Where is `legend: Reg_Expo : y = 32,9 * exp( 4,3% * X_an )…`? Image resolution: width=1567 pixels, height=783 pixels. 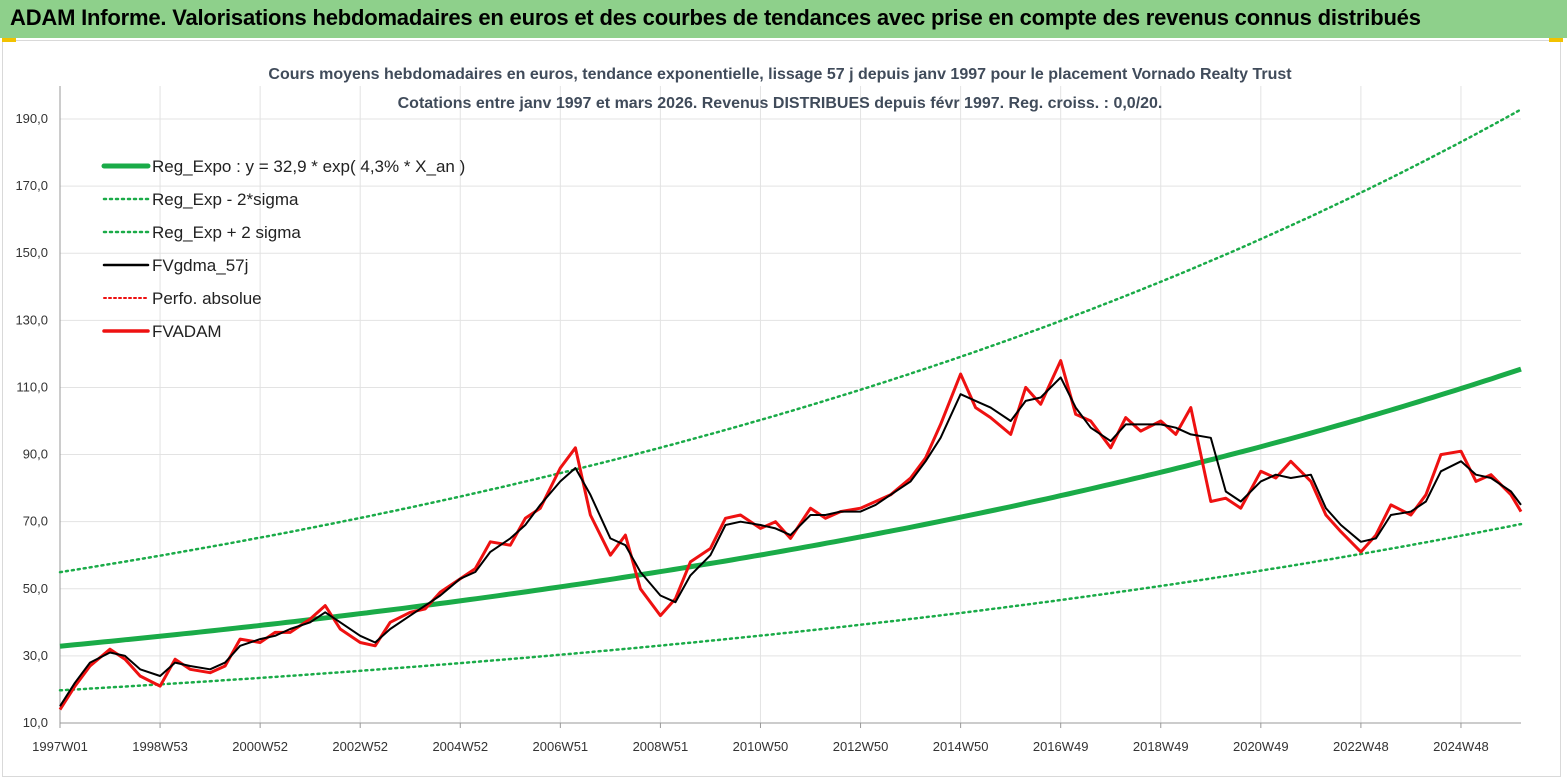 legend: Reg_Expo : y = 32,9 * exp( 4,3% * X_an )… is located at coordinates (283, 249).